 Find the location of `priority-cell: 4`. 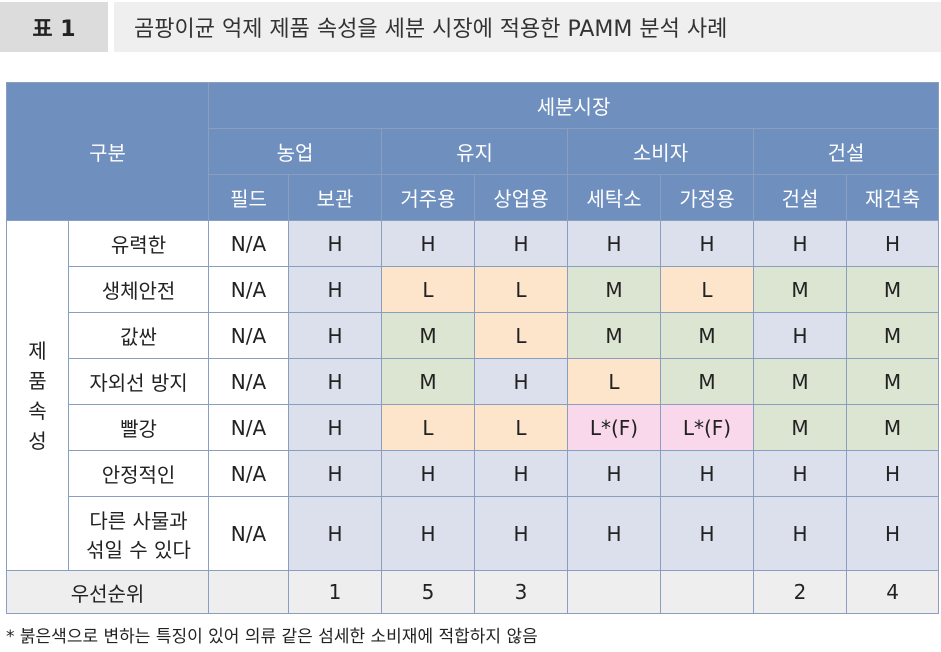

priority-cell: 4 is located at coordinates (892, 592).